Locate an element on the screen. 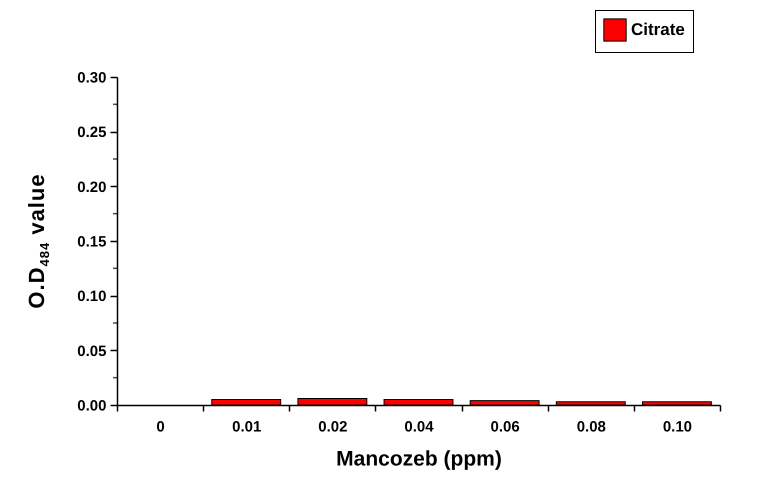 The width and height of the screenshot is (769, 477). x-tick-label: 0 is located at coordinates (160, 427).